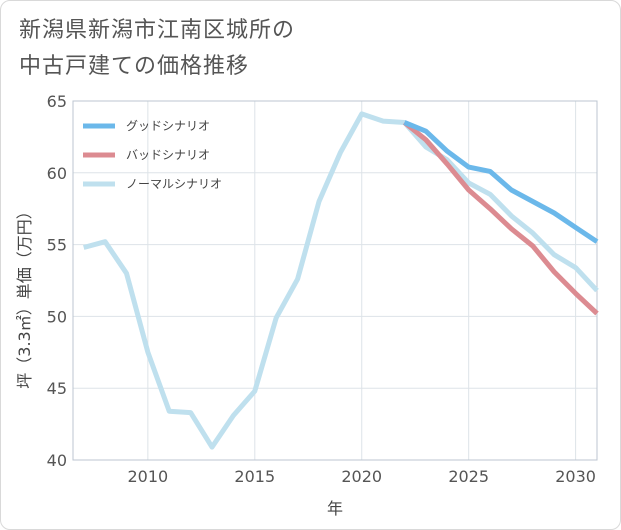 This screenshot has height=530, width=621. I want to click on chart-title-line-1: 新潟県新潟市江南区城所の, so click(157, 30).